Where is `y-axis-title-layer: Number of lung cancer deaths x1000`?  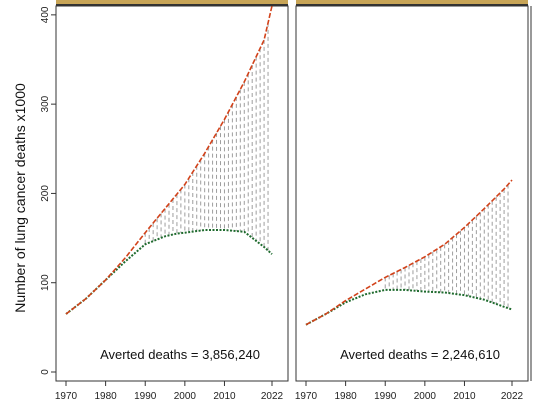
y-axis-title-layer: Number of lung cancer deaths x1000 is located at coordinates (20, 198).